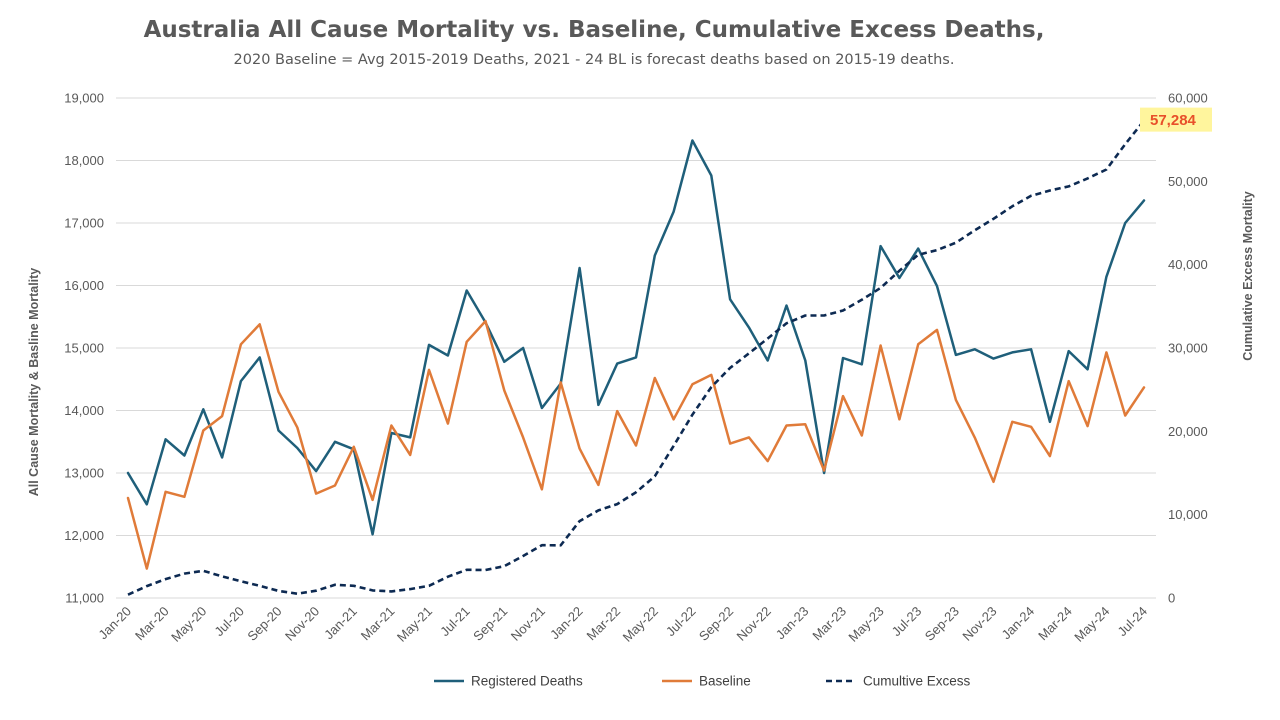  What do you see at coordinates (340, 623) in the screenshot?
I see `x-tick-label: Jan-21` at bounding box center [340, 623].